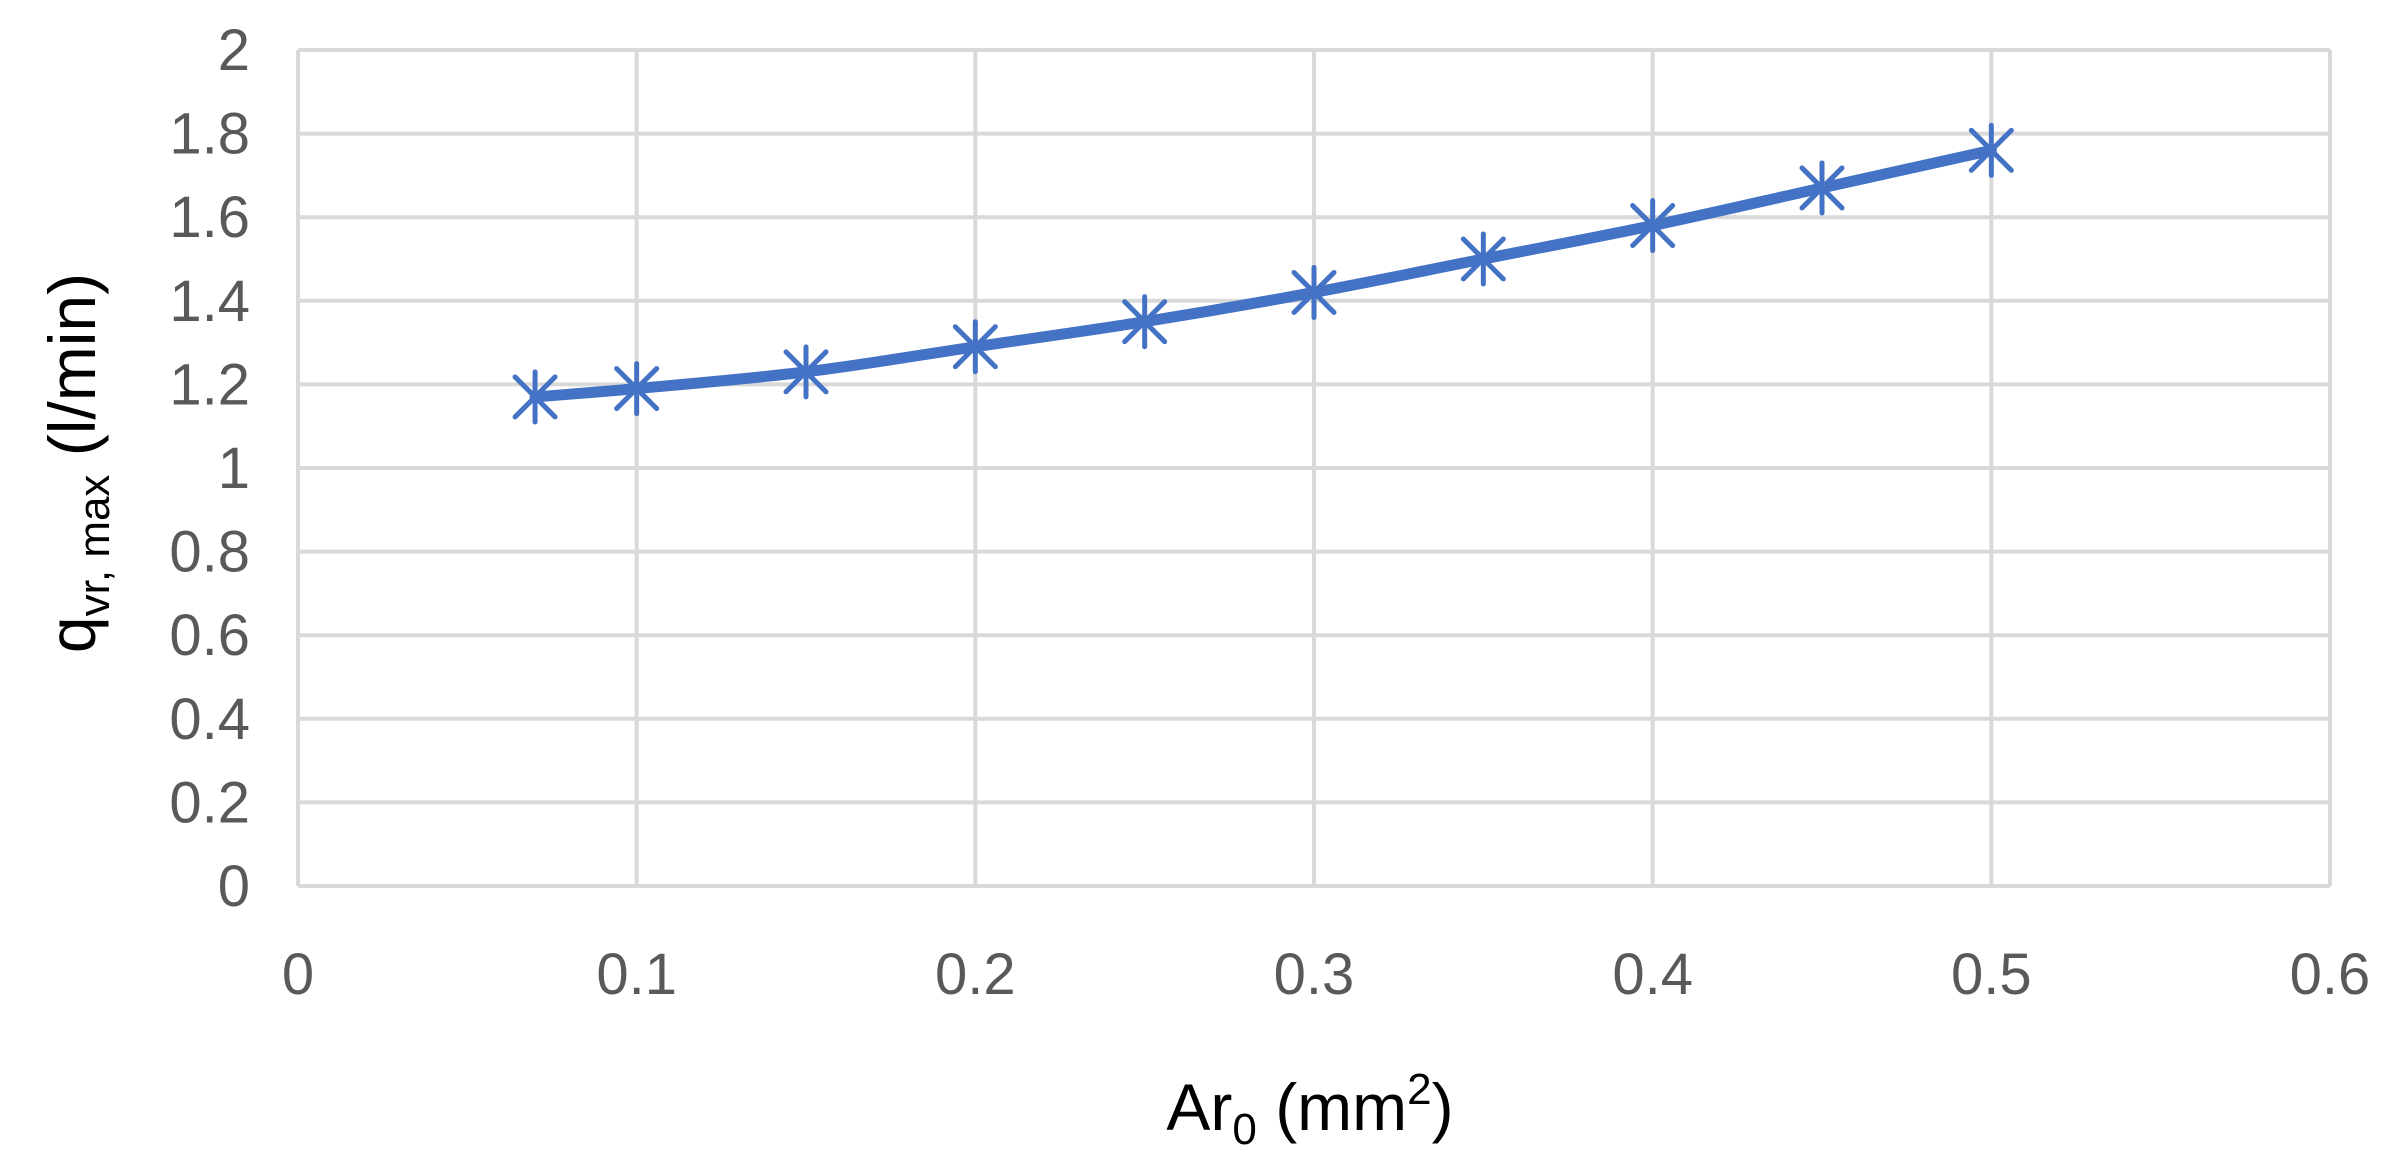 The image size is (2395, 1169). I want to click on y-tick-label: 0.8, so click(209, 552).